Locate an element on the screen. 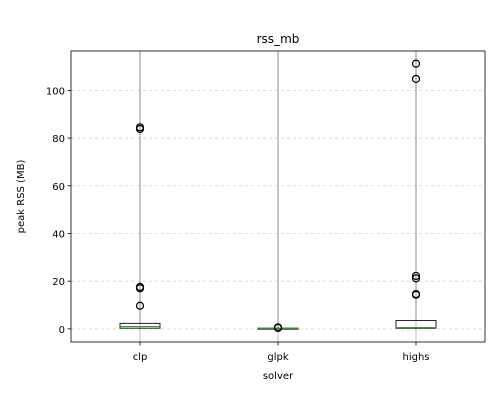  y-tick-label: 80 is located at coordinates (58, 139).